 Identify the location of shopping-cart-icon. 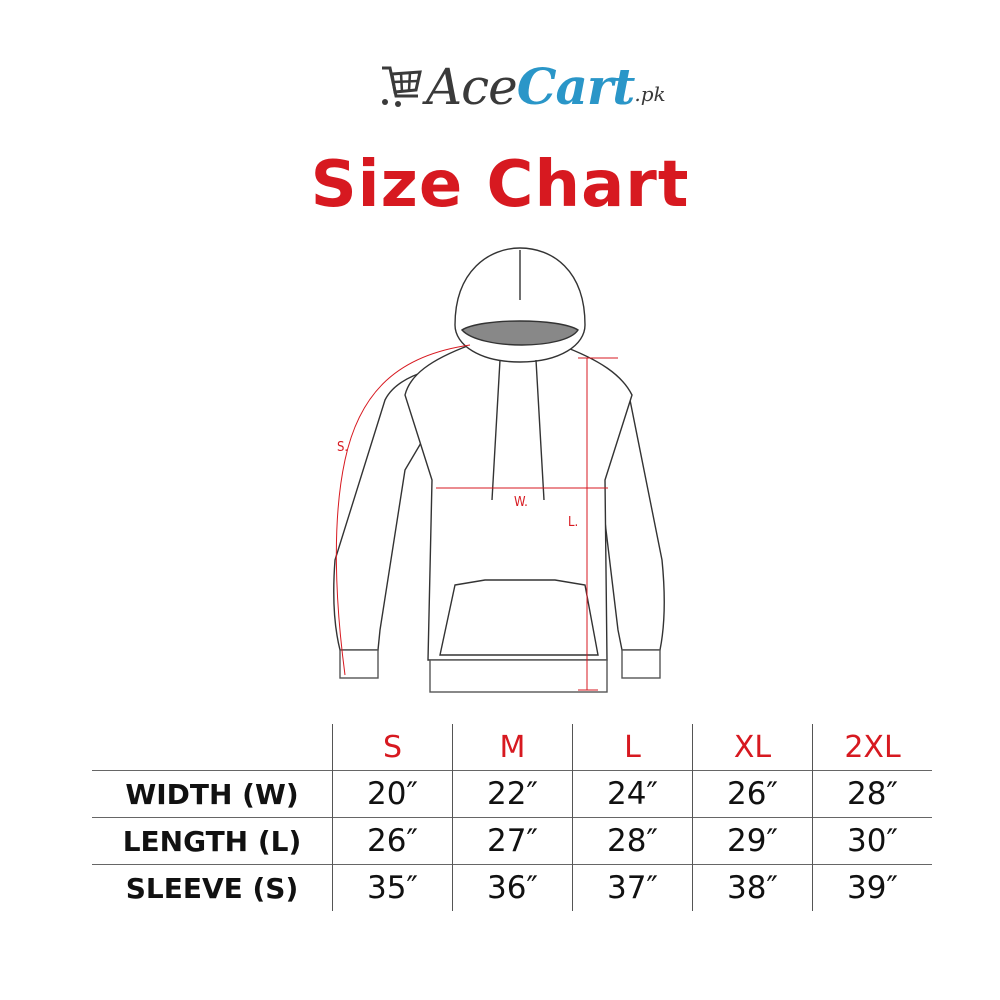
(402, 86).